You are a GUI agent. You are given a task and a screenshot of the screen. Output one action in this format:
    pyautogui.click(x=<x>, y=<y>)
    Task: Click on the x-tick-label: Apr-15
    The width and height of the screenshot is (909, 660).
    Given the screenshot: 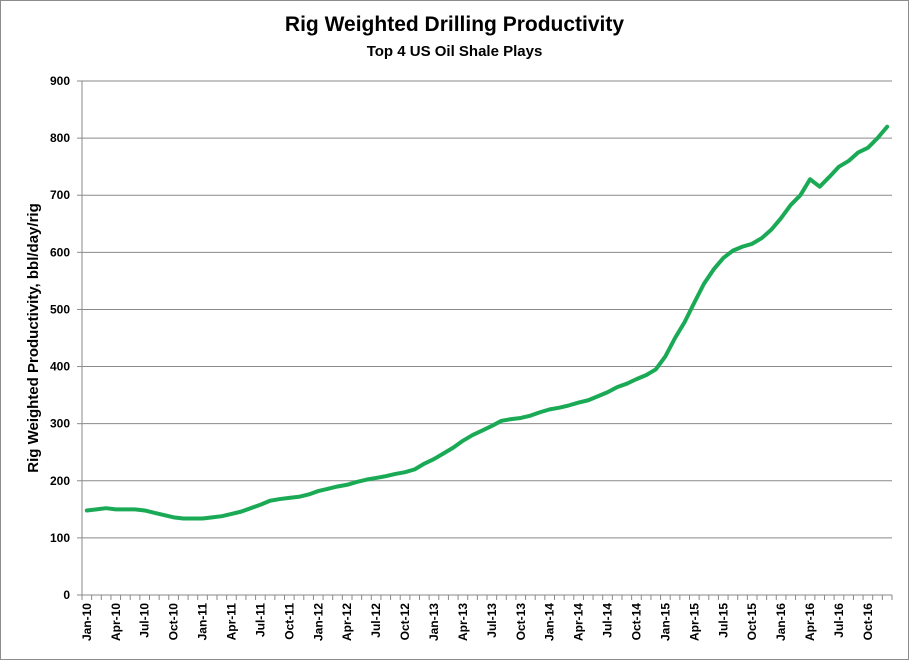 What is the action you would take?
    pyautogui.click(x=694, y=622)
    